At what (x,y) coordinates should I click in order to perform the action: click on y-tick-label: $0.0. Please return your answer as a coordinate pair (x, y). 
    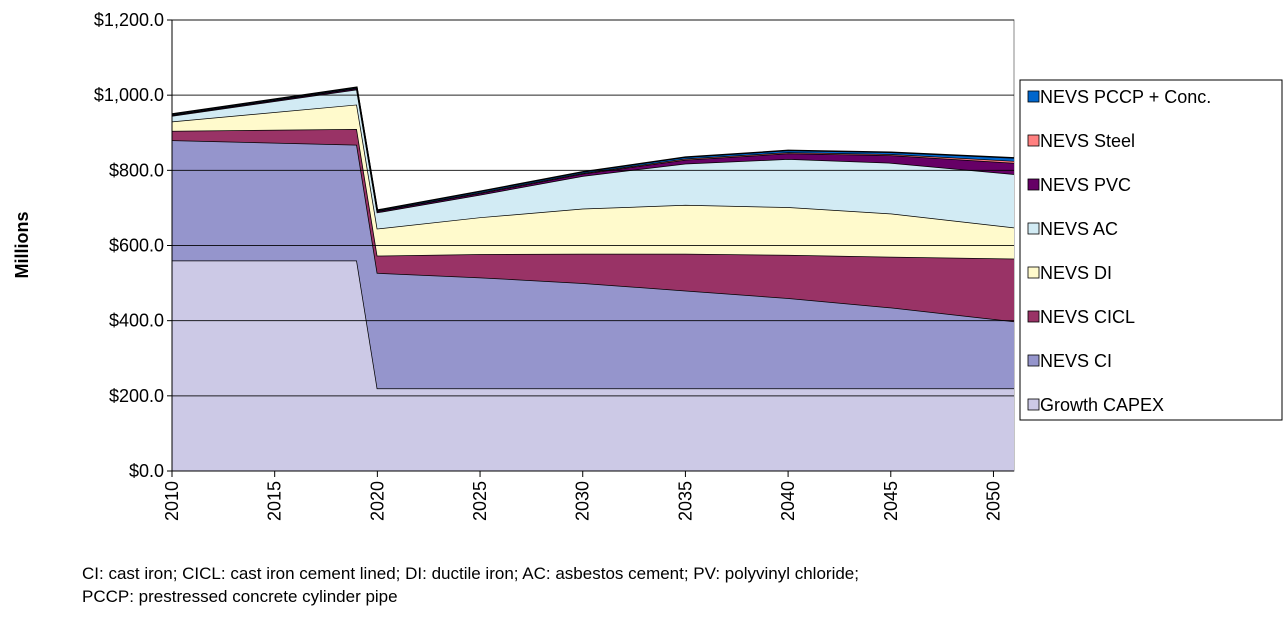
    Looking at the image, I should click on (146, 471).